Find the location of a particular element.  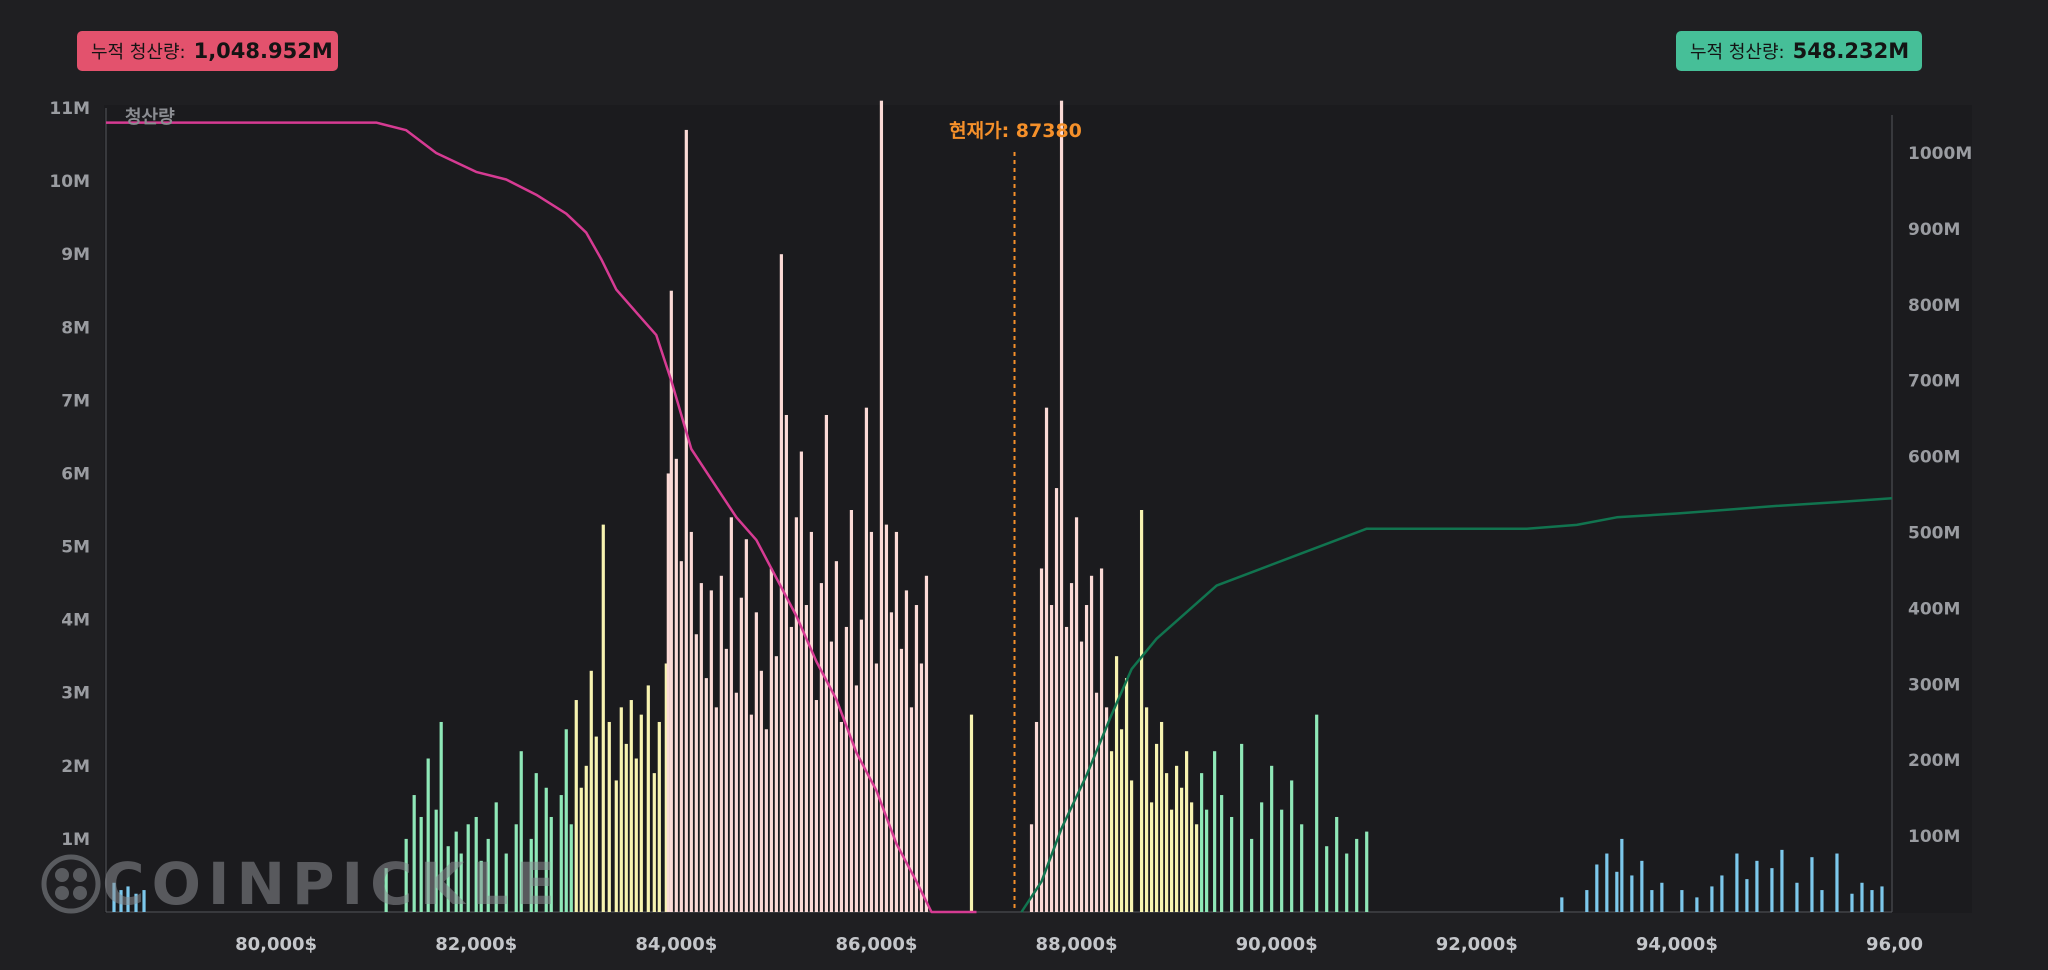

left-y-tick-label: 8M is located at coordinates (75, 328).